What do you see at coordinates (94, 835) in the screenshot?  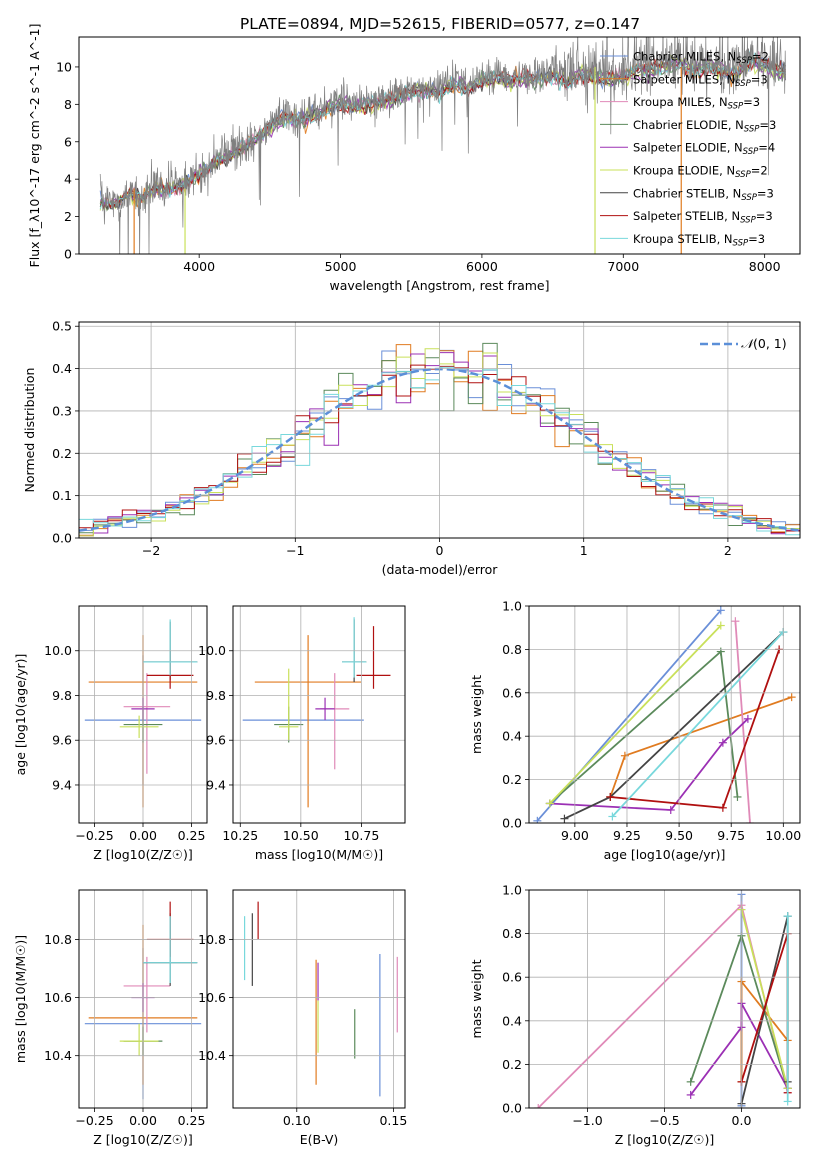 I see `x-tick-label: −0.25` at bounding box center [94, 835].